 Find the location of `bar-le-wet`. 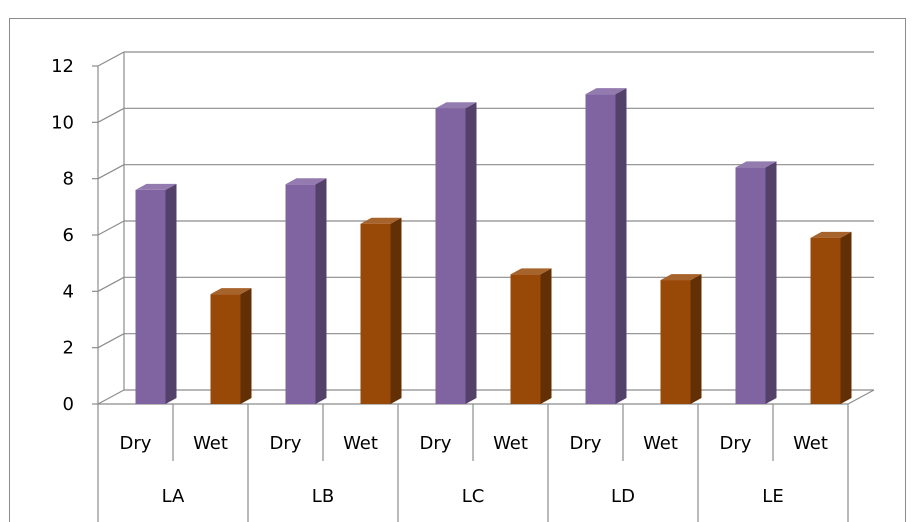

bar-le-wet is located at coordinates (831, 317).